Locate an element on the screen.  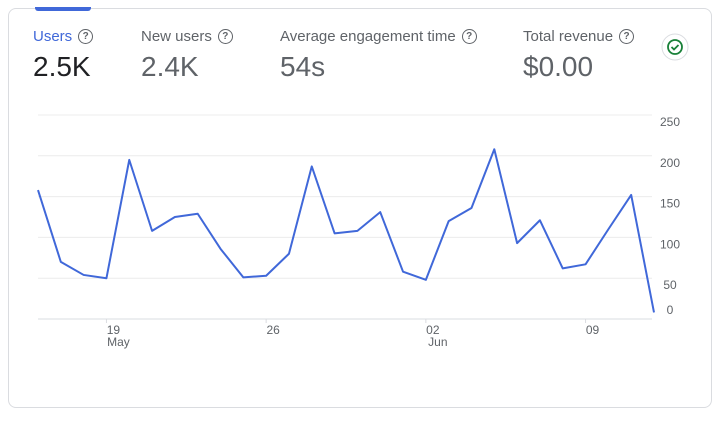
x-tick-label: 26 is located at coordinates (273, 330).